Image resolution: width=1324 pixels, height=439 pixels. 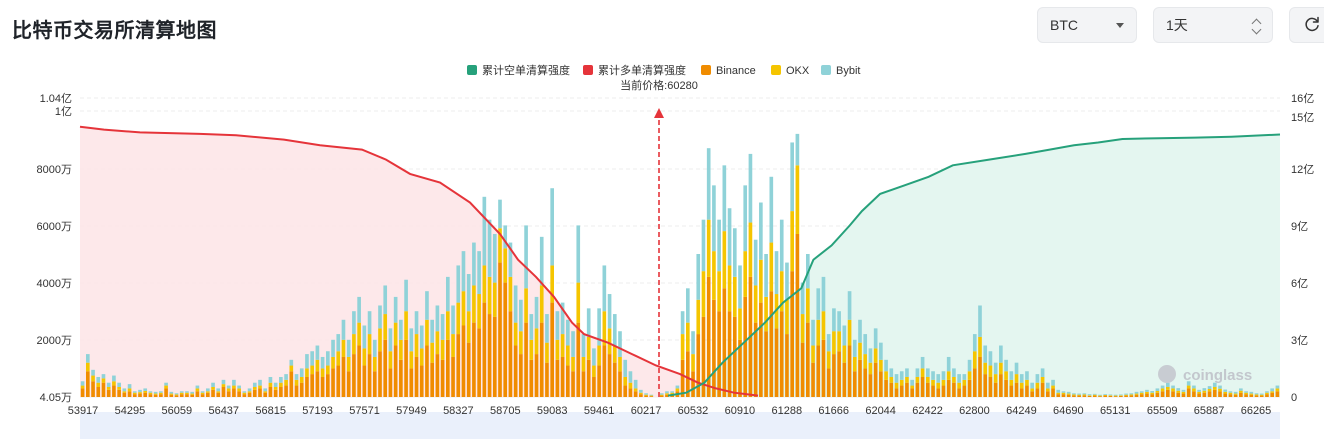 What do you see at coordinates (740, 411) in the screenshot?
I see `x-axis-tick-label: 60910` at bounding box center [740, 411].